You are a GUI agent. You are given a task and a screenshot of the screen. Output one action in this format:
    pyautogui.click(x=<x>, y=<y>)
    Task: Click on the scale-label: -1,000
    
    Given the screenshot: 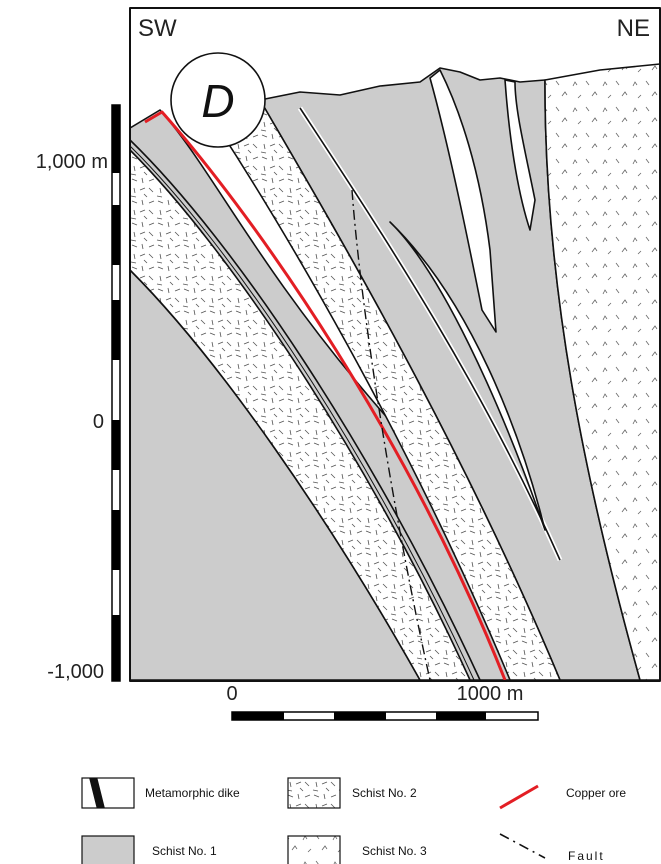 What is the action you would take?
    pyautogui.click(x=75, y=672)
    